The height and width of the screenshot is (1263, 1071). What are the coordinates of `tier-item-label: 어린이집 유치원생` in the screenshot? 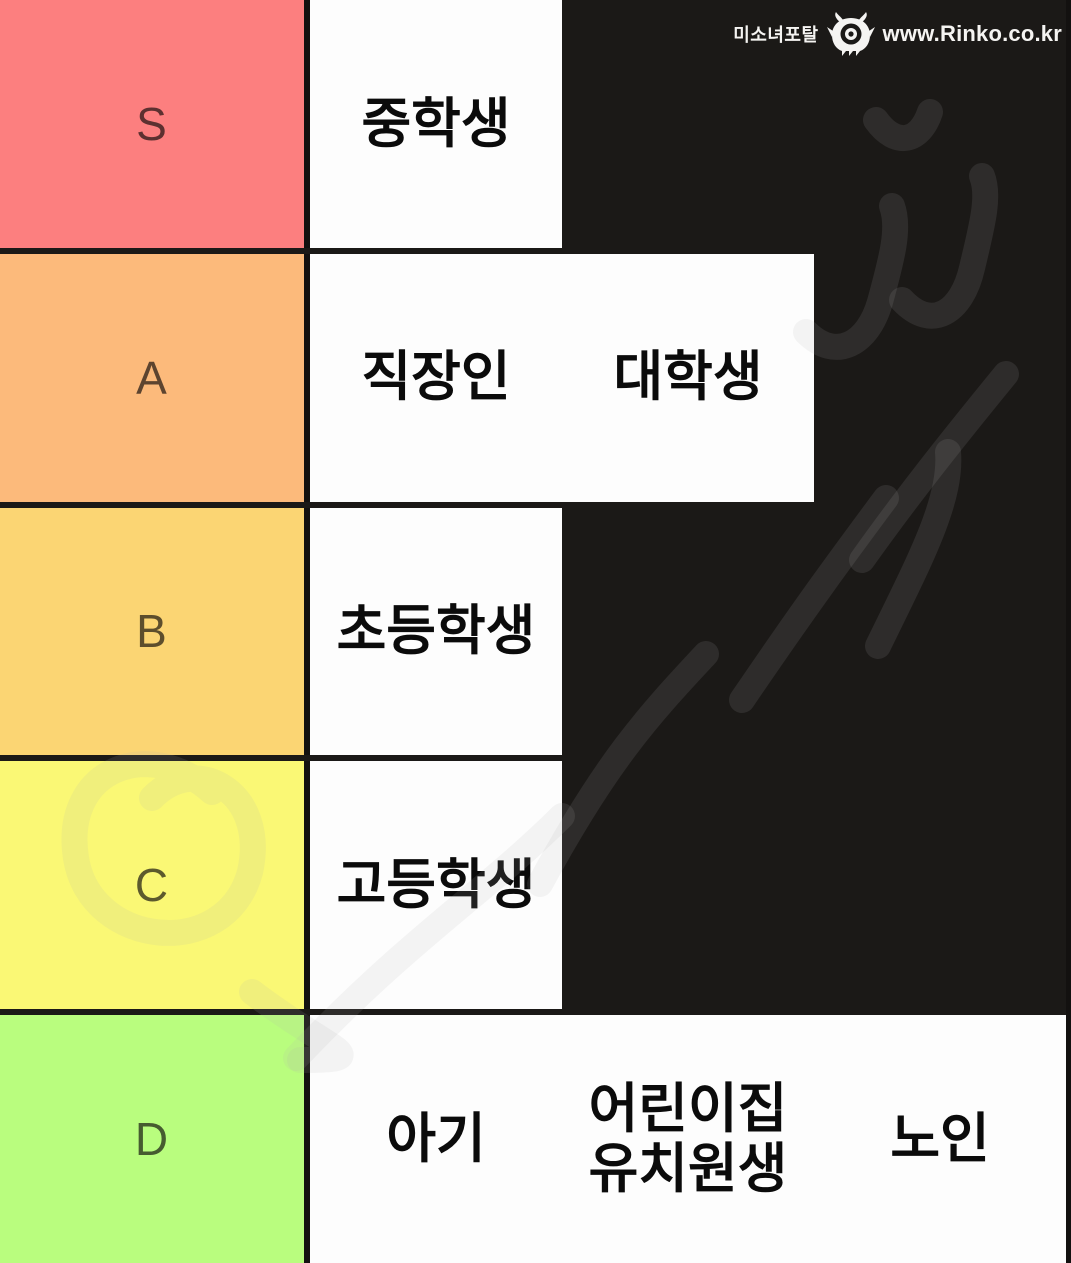 It's located at (688, 1139).